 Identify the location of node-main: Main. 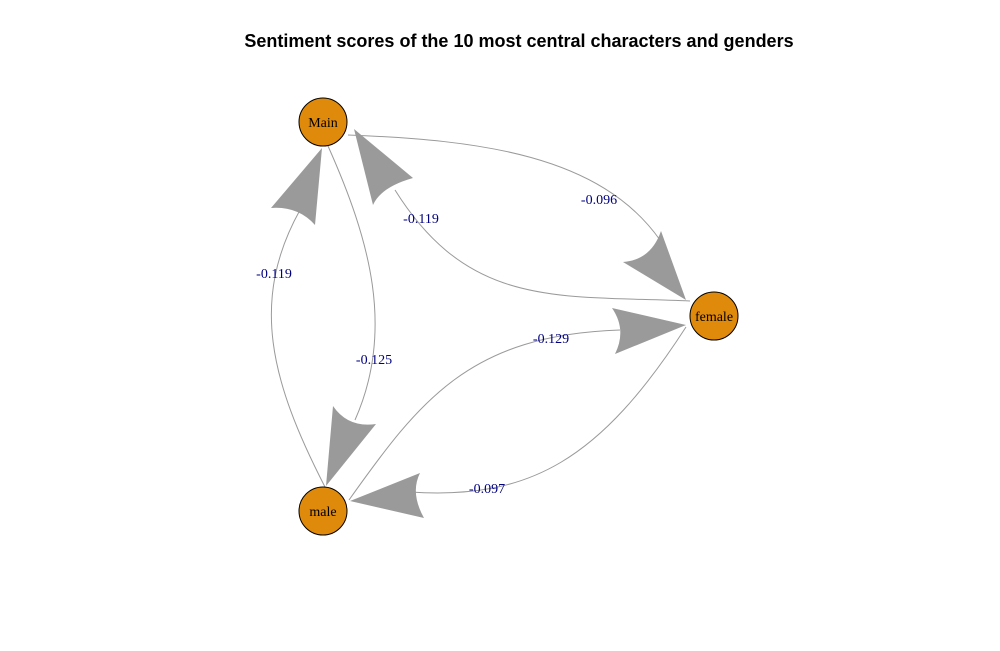
(323, 122).